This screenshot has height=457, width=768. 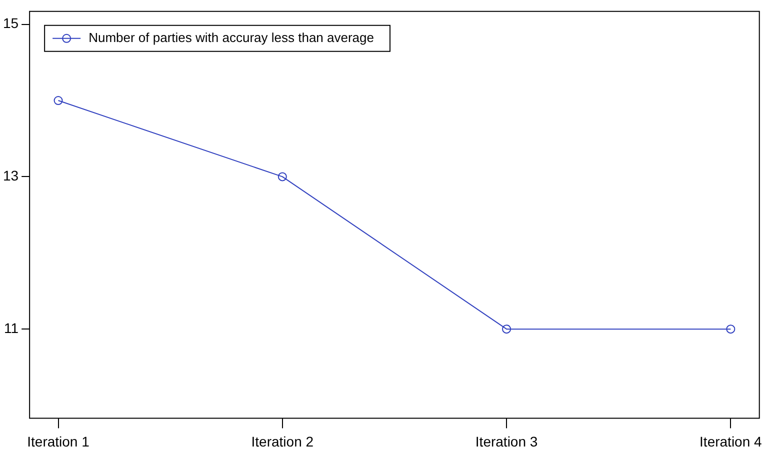 I want to click on y-tick-label: 11, so click(x=11, y=328).